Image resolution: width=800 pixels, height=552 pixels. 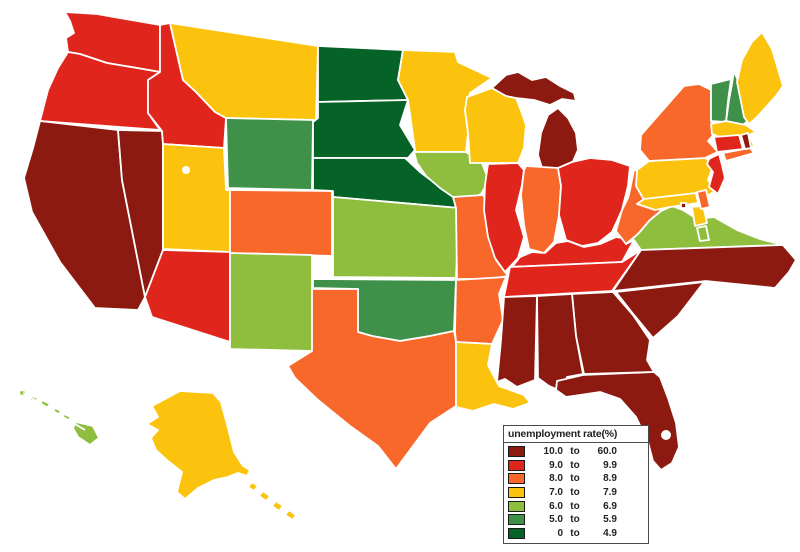 I want to click on state-ks, so click(x=396, y=237).